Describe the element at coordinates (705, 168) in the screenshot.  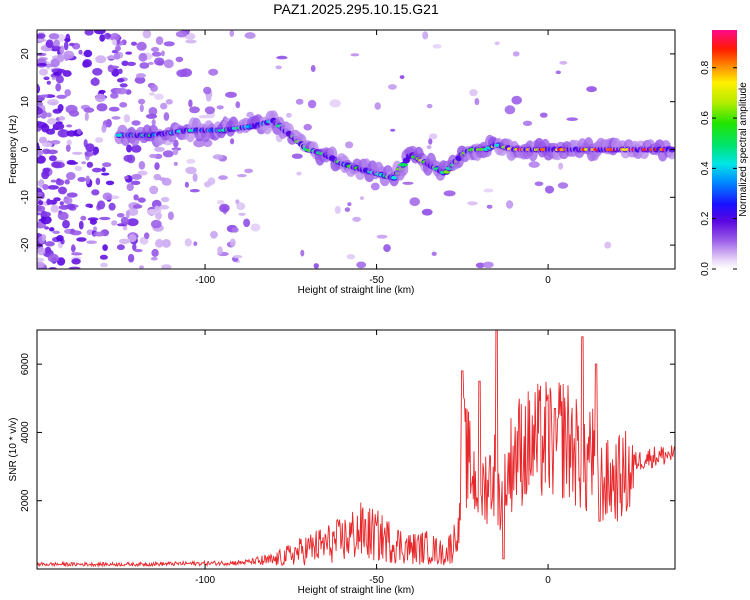
I see `colorbar-tick-label: 0.4` at that location.